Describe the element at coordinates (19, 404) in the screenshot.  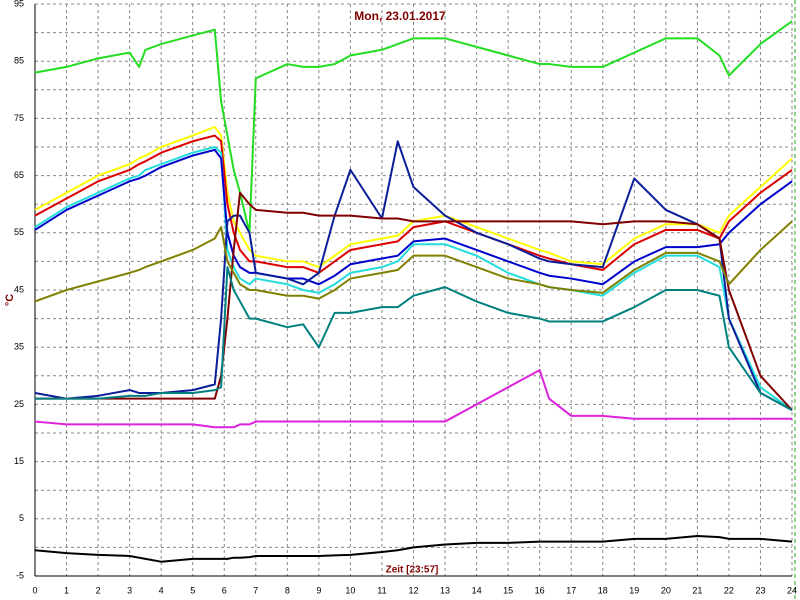
I see `y-tick-label: 25` at that location.